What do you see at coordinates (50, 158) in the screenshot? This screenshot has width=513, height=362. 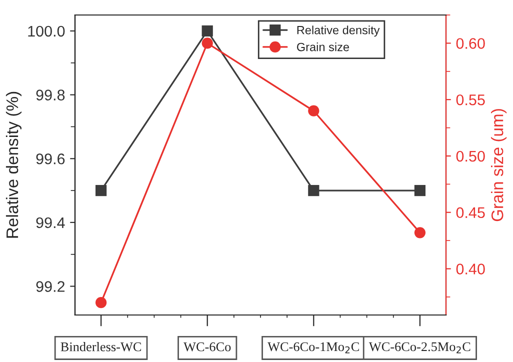 I see `y-tick-label: 99.6` at bounding box center [50, 158].